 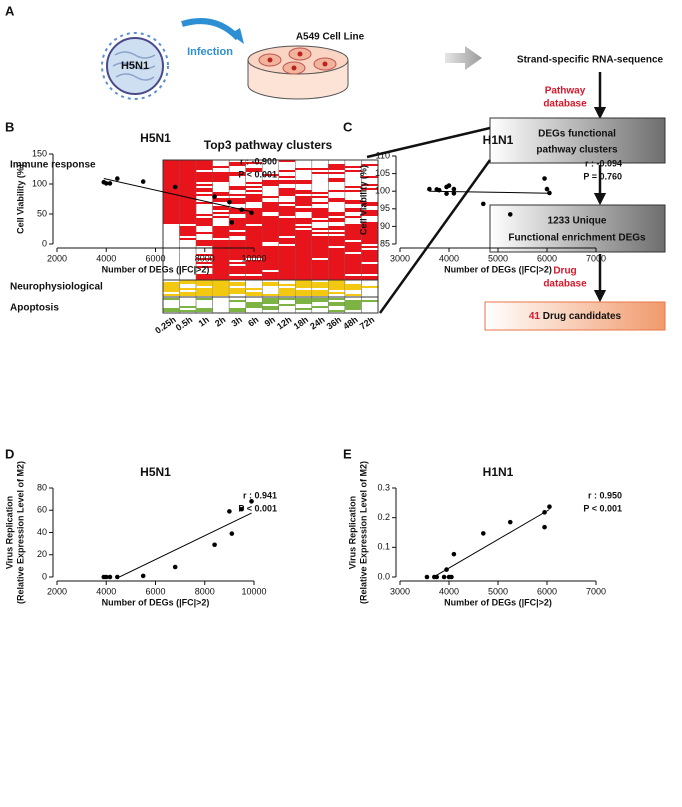 What do you see at coordinates (590, 60) in the screenshot?
I see `sequencing-label: Strand-specific RNA-sequence` at bounding box center [590, 60].